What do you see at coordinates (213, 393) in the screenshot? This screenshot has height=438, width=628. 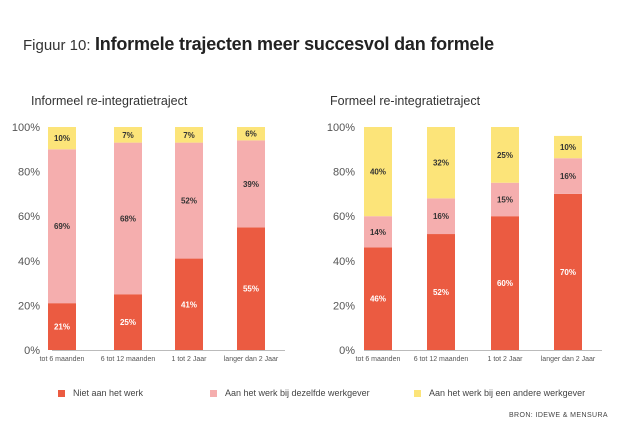 I see `legend-swatch-zelfde` at bounding box center [213, 393].